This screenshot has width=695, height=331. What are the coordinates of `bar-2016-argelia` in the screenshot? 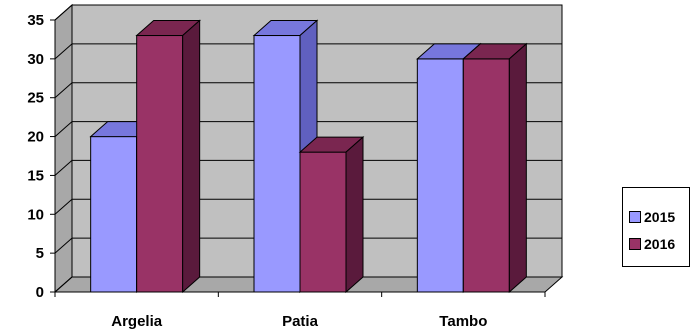 It's located at (168, 156).